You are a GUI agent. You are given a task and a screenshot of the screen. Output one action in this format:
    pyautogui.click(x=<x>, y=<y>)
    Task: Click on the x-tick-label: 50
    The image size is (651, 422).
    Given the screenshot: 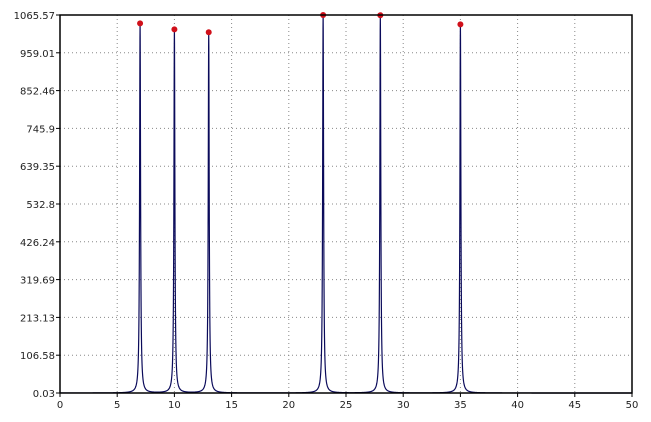 What is the action you would take?
    pyautogui.click(x=632, y=405)
    